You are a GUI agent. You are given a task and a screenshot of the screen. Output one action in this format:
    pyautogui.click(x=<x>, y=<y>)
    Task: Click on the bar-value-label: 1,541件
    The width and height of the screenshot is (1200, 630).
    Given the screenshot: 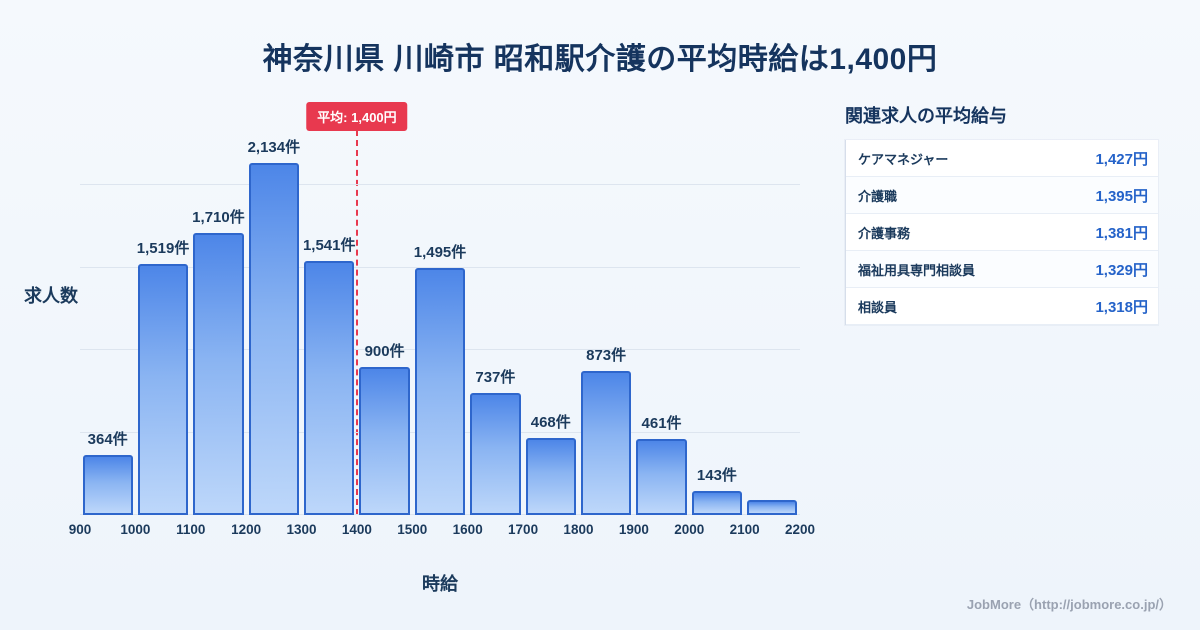 What is the action you would take?
    pyautogui.click(x=329, y=245)
    